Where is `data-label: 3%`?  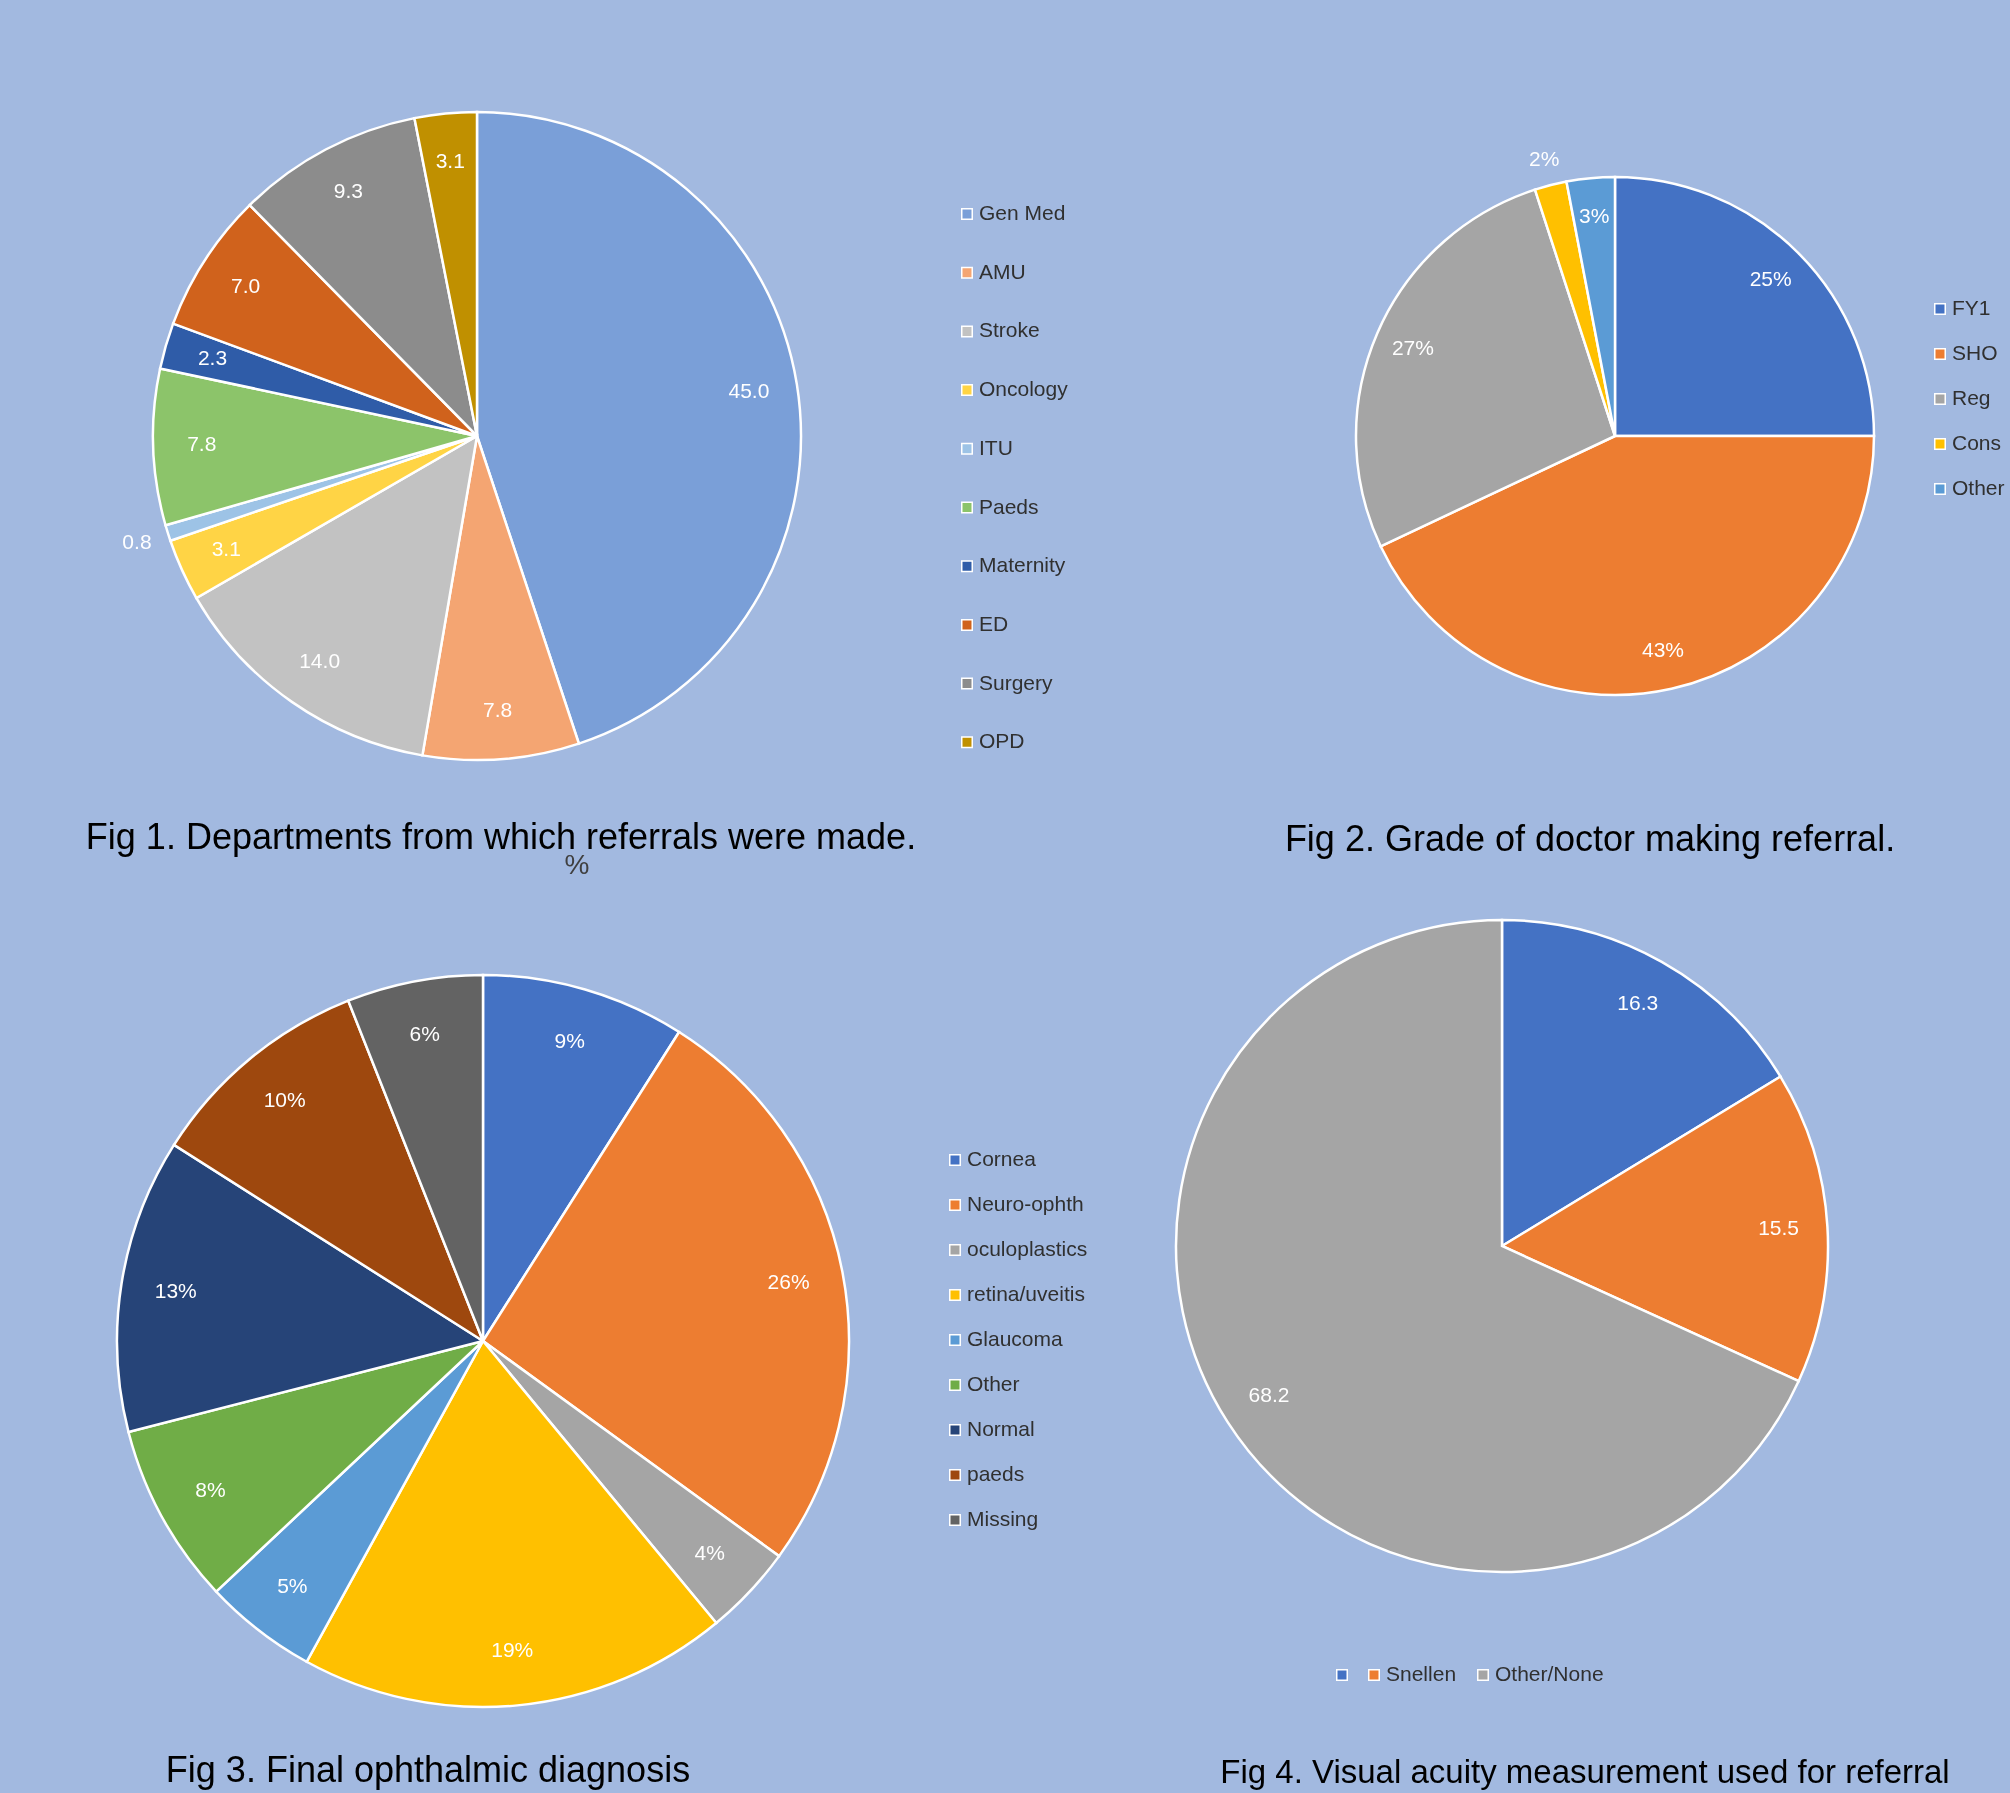 data-label: 3% is located at coordinates (1594, 215).